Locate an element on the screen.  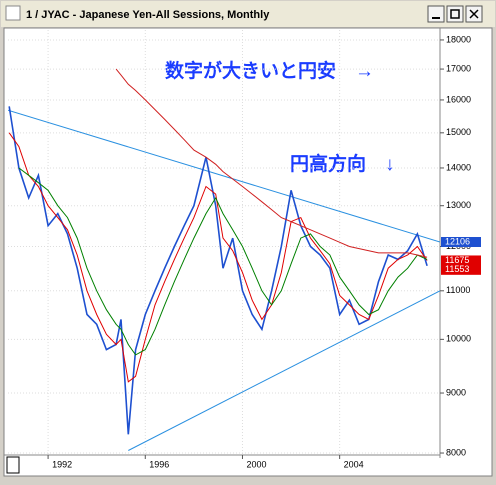
y-tick-label: 8000 is located at coordinates (456, 452).